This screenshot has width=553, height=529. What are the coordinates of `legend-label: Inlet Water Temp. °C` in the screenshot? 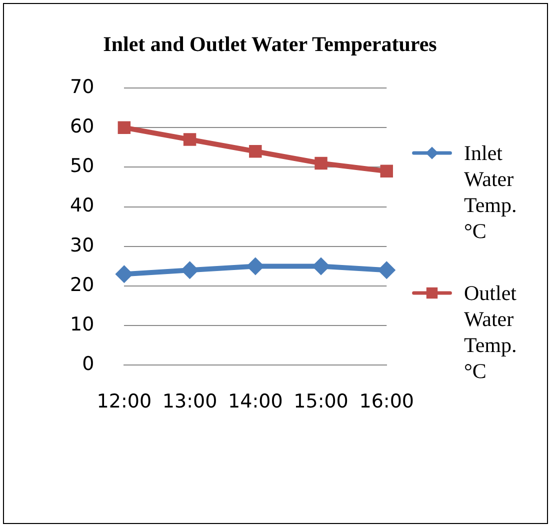 It's located at (490, 192).